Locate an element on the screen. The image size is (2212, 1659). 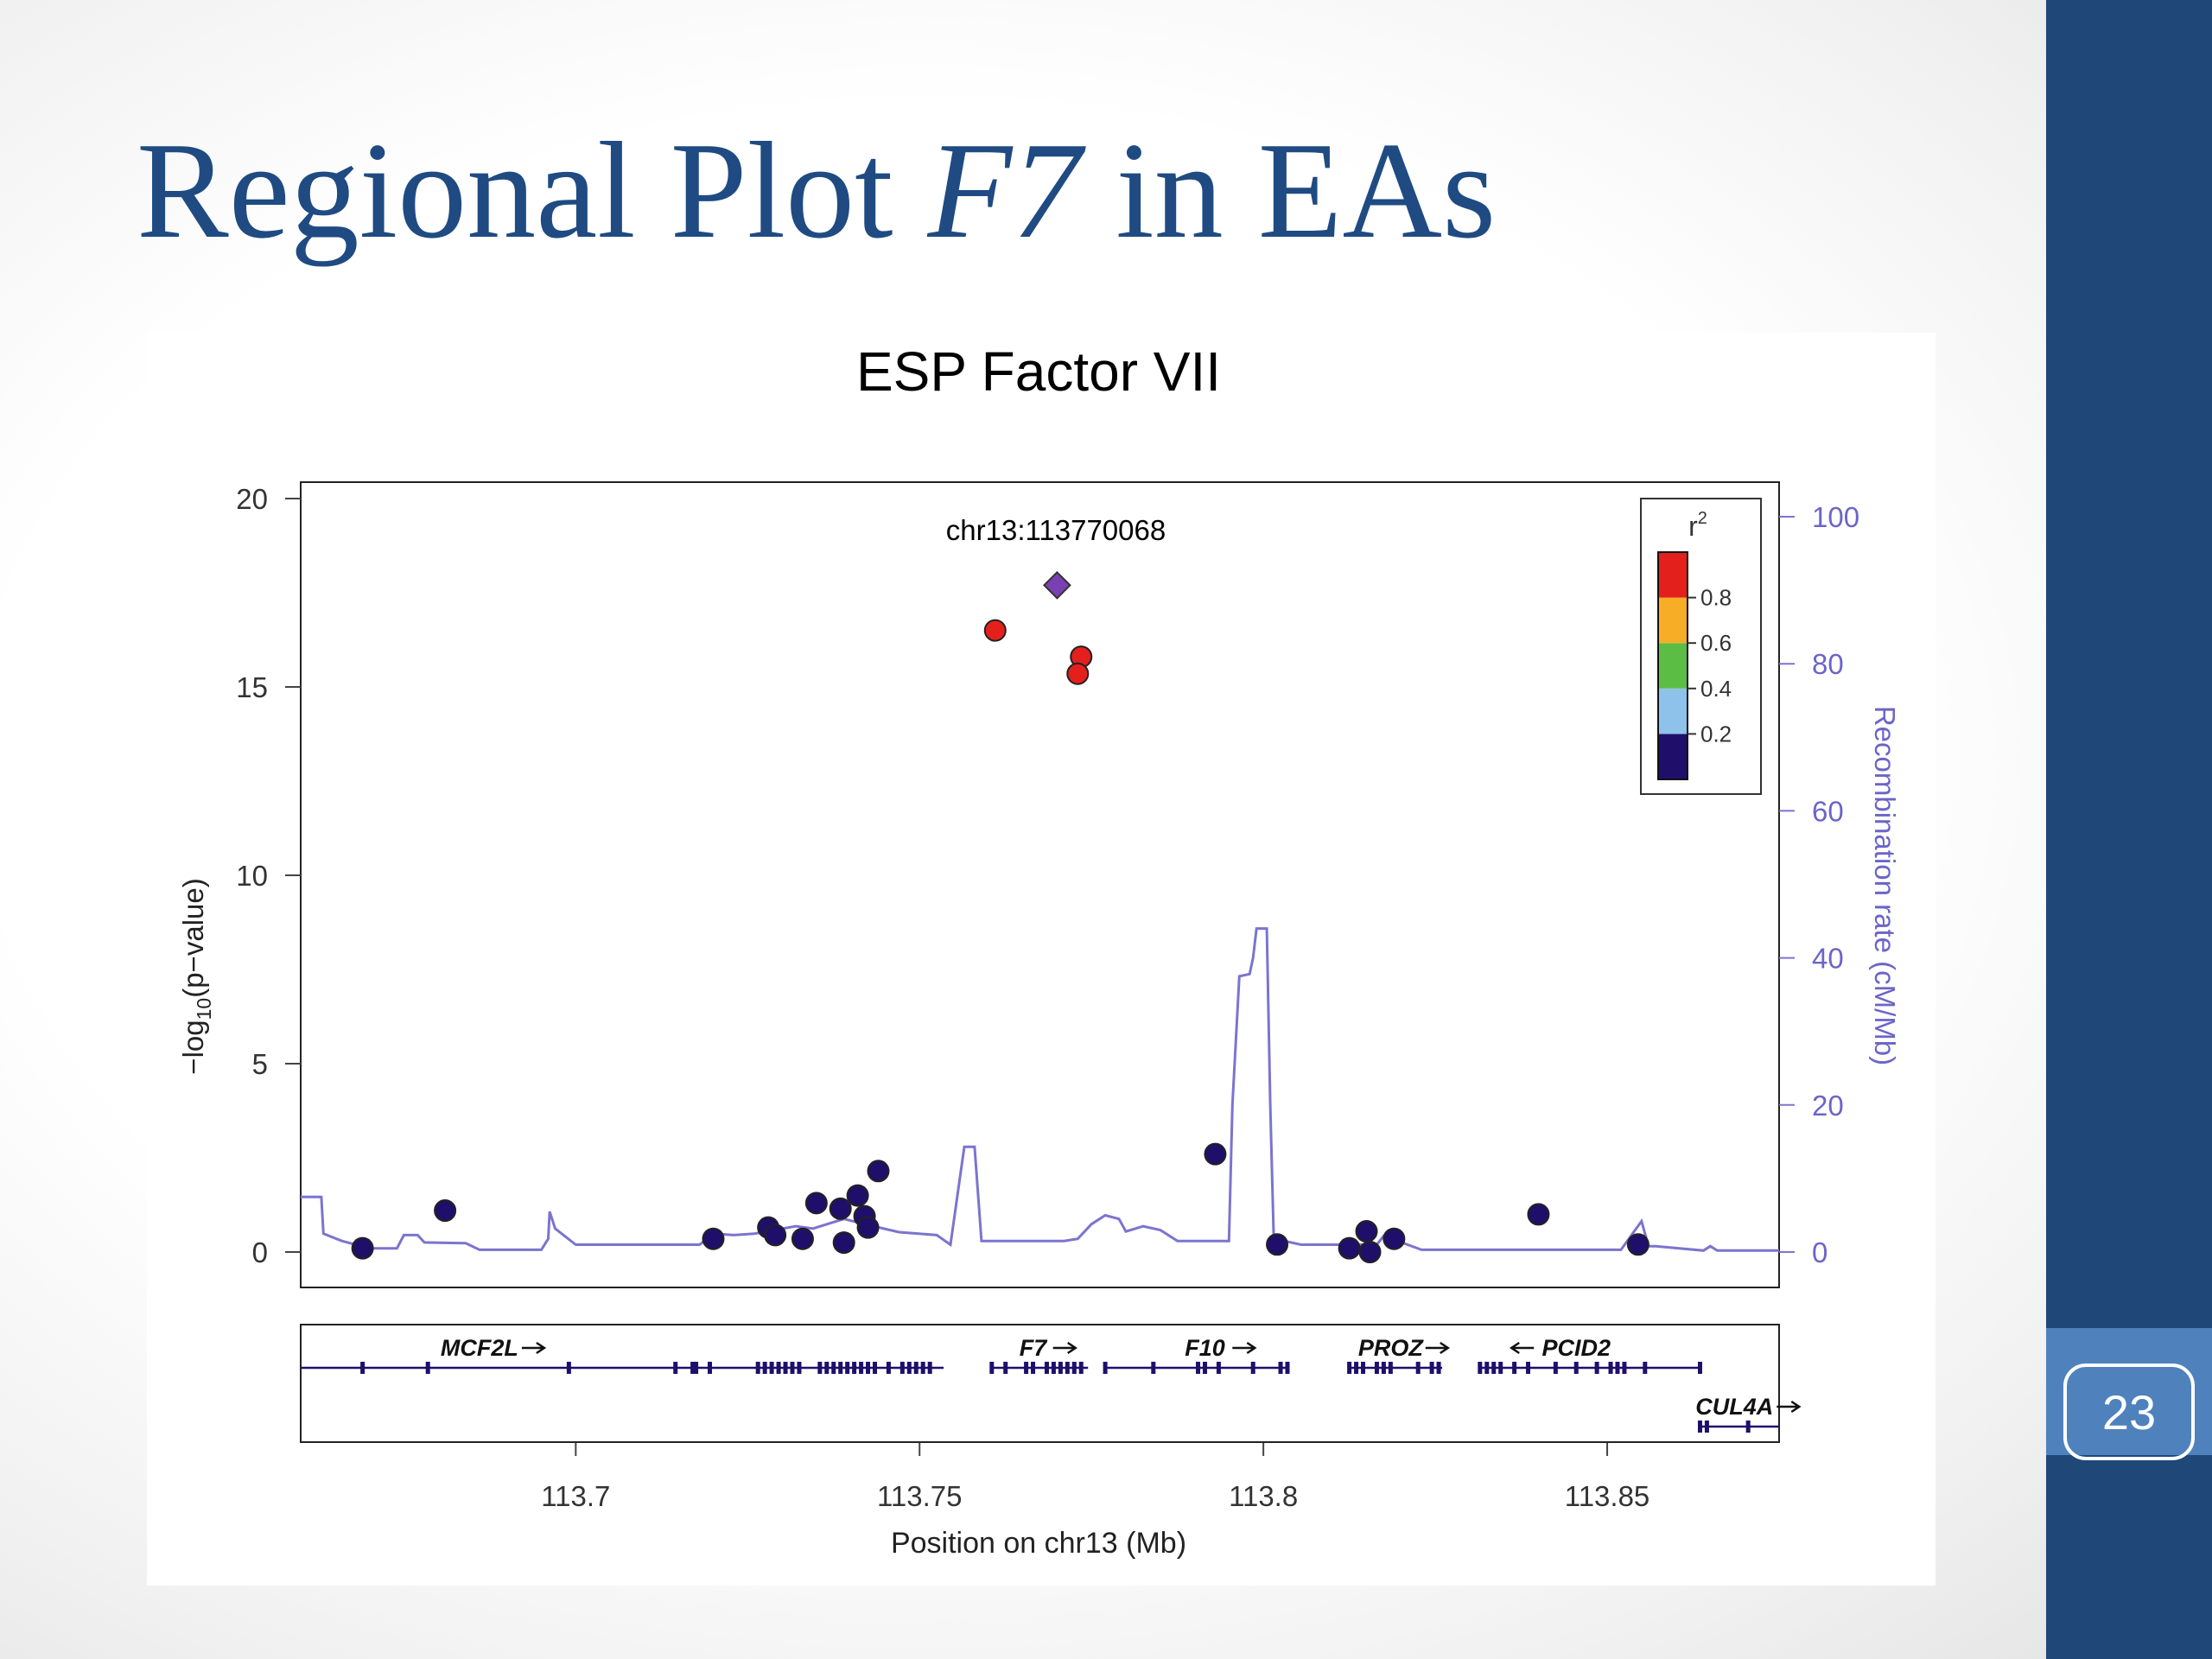
x-axis-label: Position on chr13 (Mb) is located at coordinates (1038, 1543).